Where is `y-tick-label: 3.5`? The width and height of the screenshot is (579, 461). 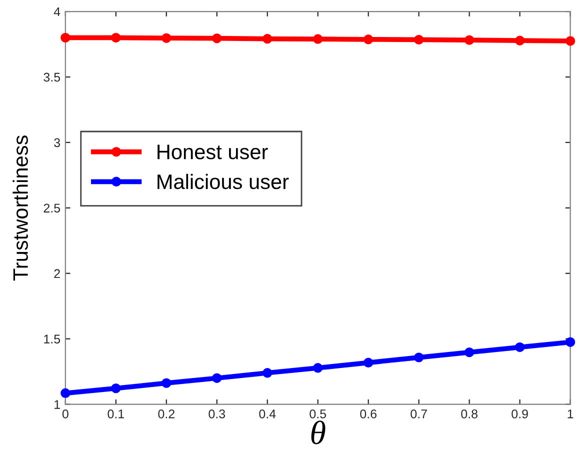 y-tick-label: 3.5 is located at coordinates (52, 77).